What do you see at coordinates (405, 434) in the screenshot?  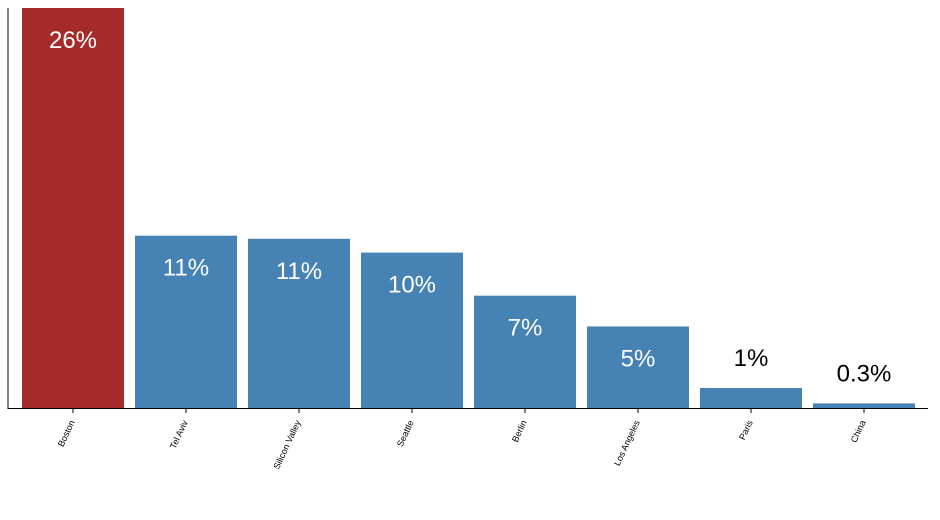 I see `x-tick-label: Seattle` at bounding box center [405, 434].